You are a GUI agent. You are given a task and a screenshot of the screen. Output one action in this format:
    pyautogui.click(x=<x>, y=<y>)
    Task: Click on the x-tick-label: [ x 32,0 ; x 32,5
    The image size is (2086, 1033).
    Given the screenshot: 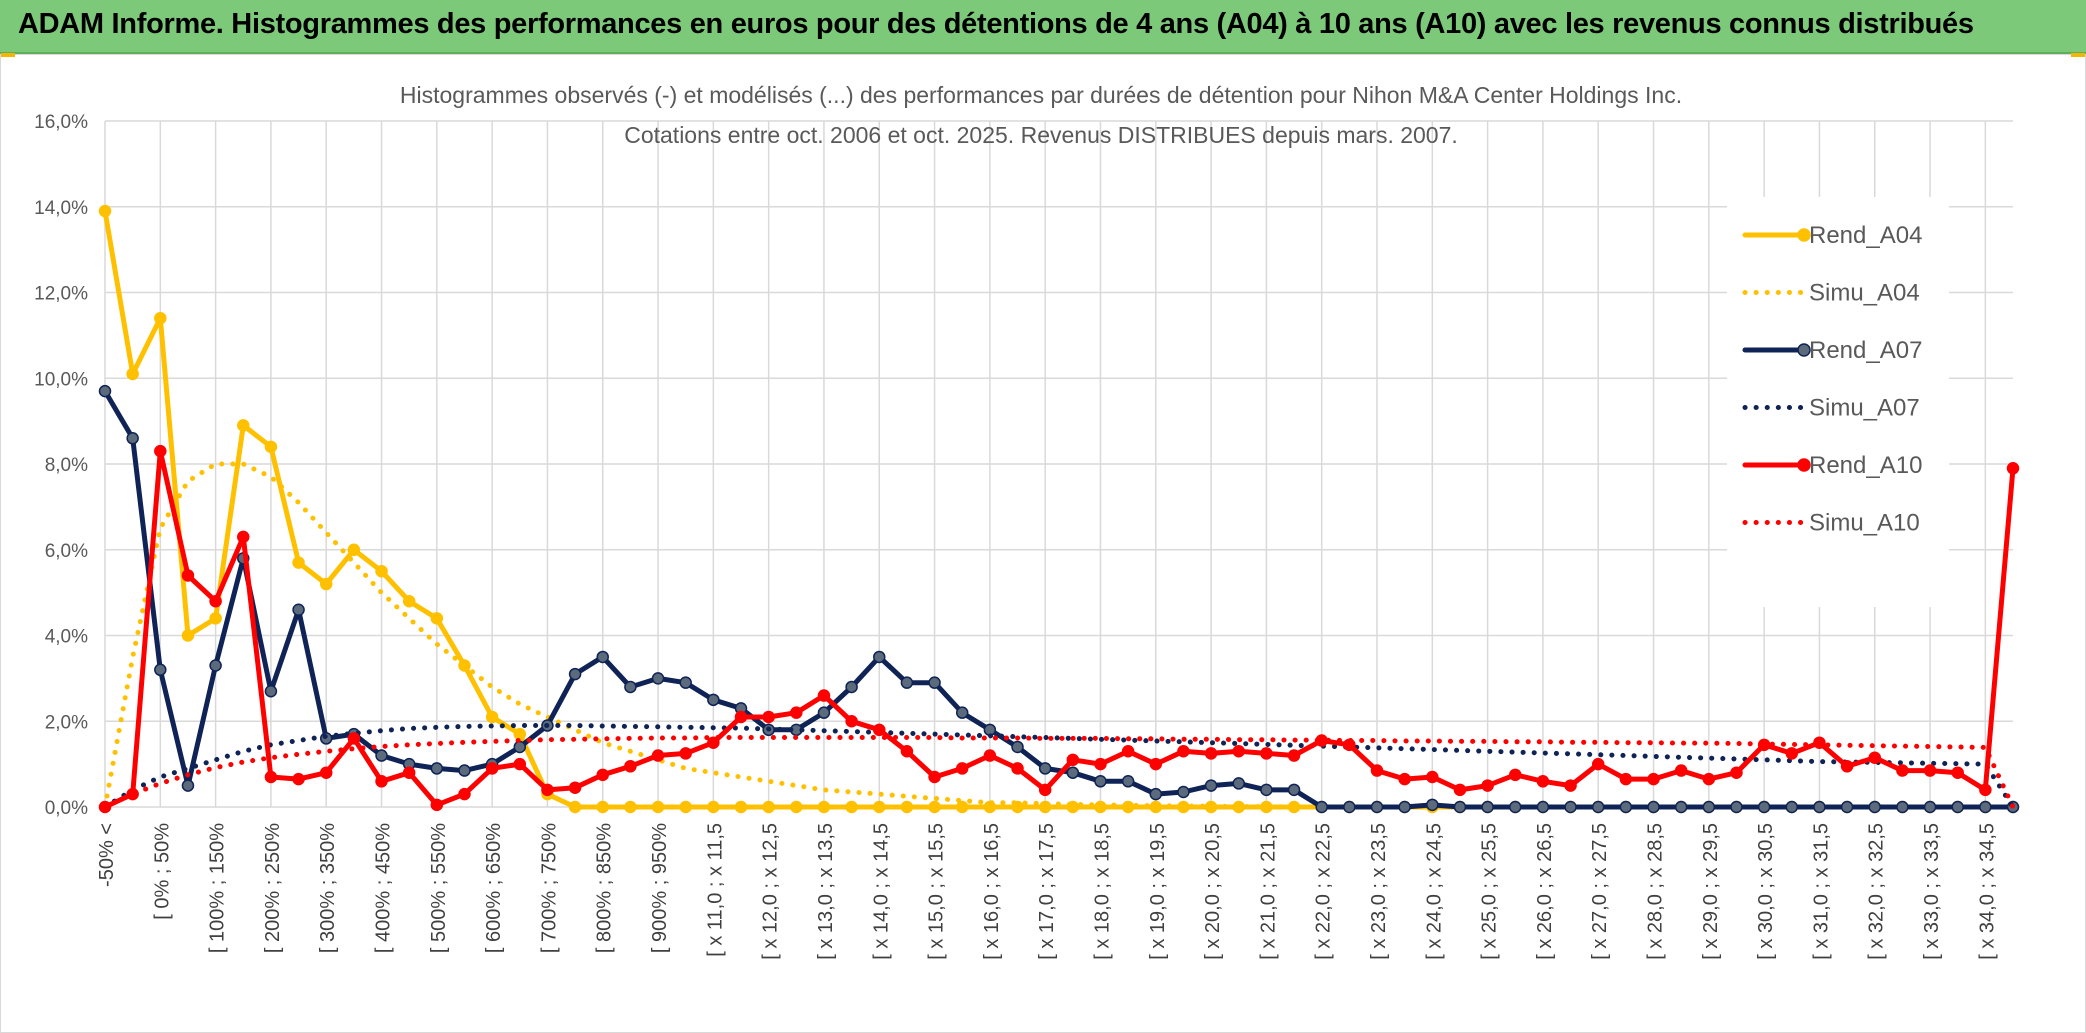 What is the action you would take?
    pyautogui.click(x=1877, y=891)
    